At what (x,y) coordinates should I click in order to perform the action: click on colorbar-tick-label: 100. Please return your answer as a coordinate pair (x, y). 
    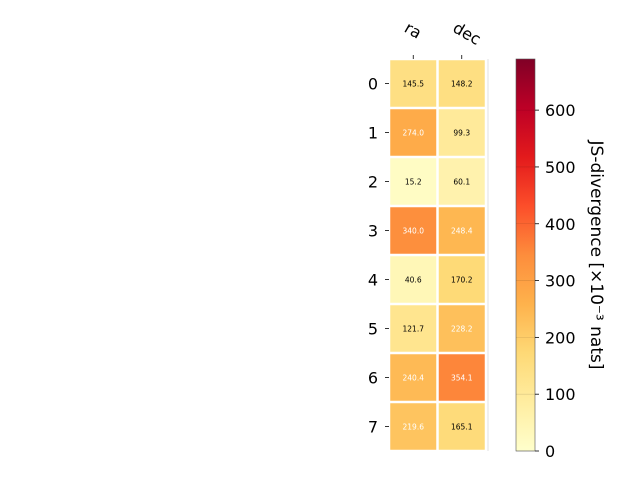
    Looking at the image, I should click on (560, 394).